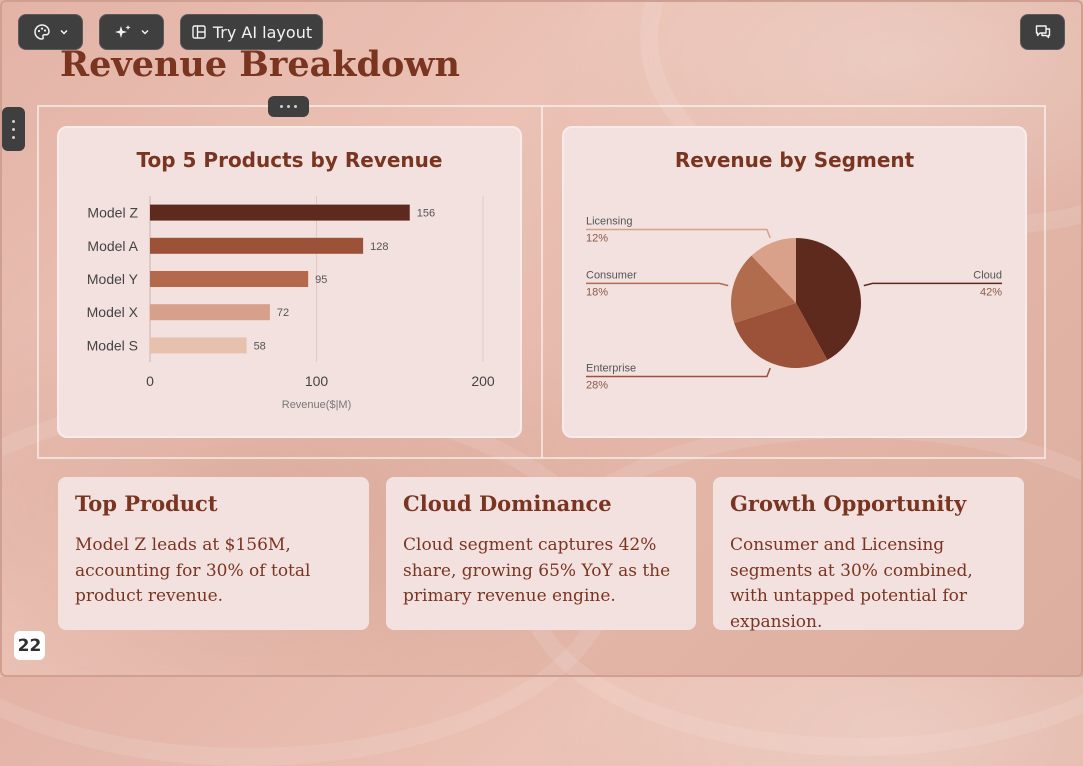 The image size is (1083, 766). I want to click on x-axis-label: Revenue($|M), so click(317, 405).